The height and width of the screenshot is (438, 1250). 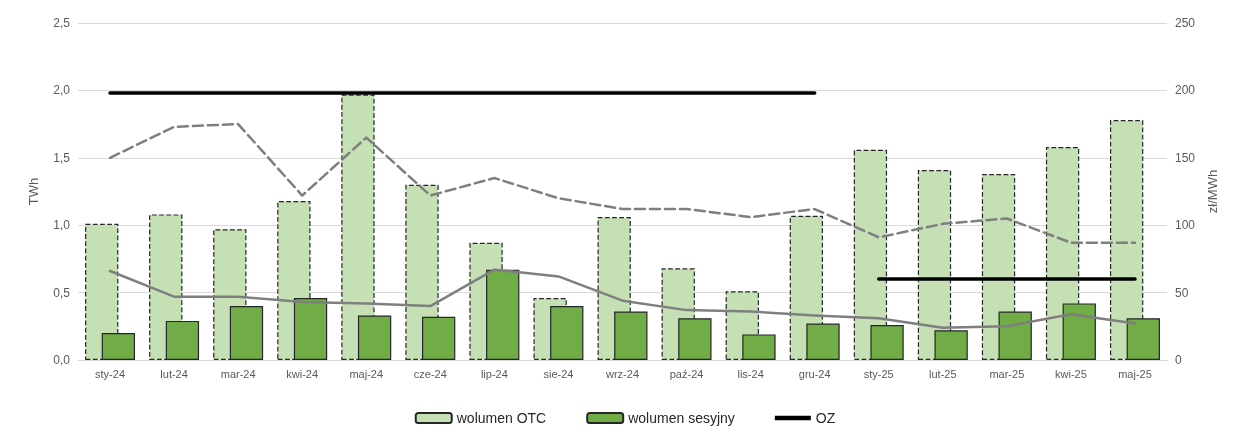 What do you see at coordinates (366, 373) in the screenshot?
I see `x-tick-label: maj-24` at bounding box center [366, 373].